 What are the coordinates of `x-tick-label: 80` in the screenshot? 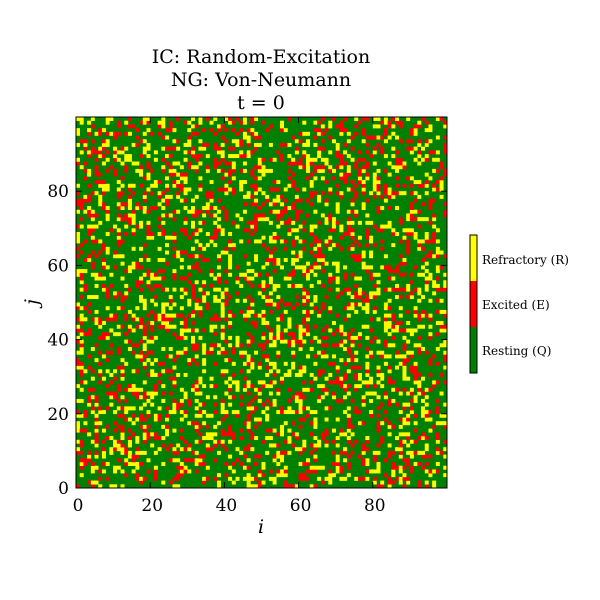 It's located at (375, 506).